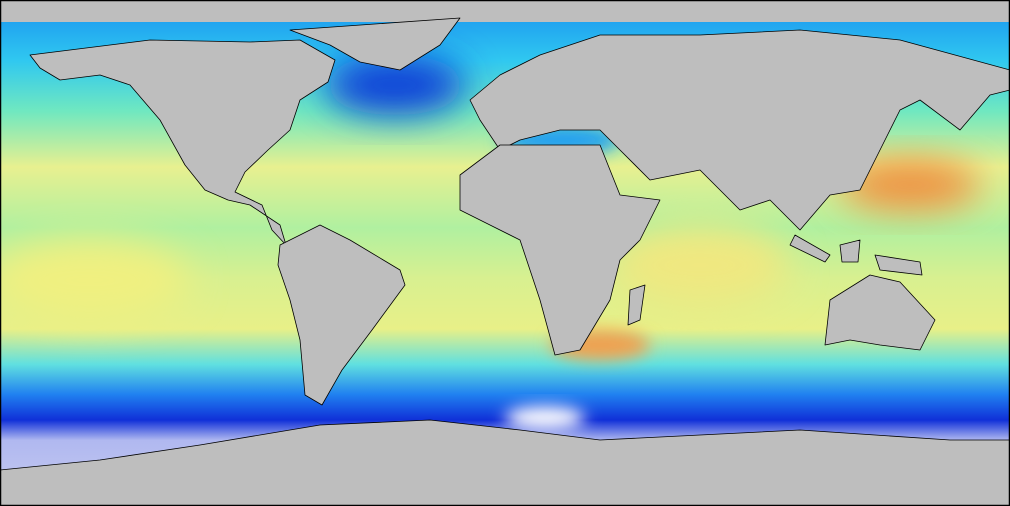 This screenshot has height=506, width=1010. I want to click on australia, so click(880, 312).